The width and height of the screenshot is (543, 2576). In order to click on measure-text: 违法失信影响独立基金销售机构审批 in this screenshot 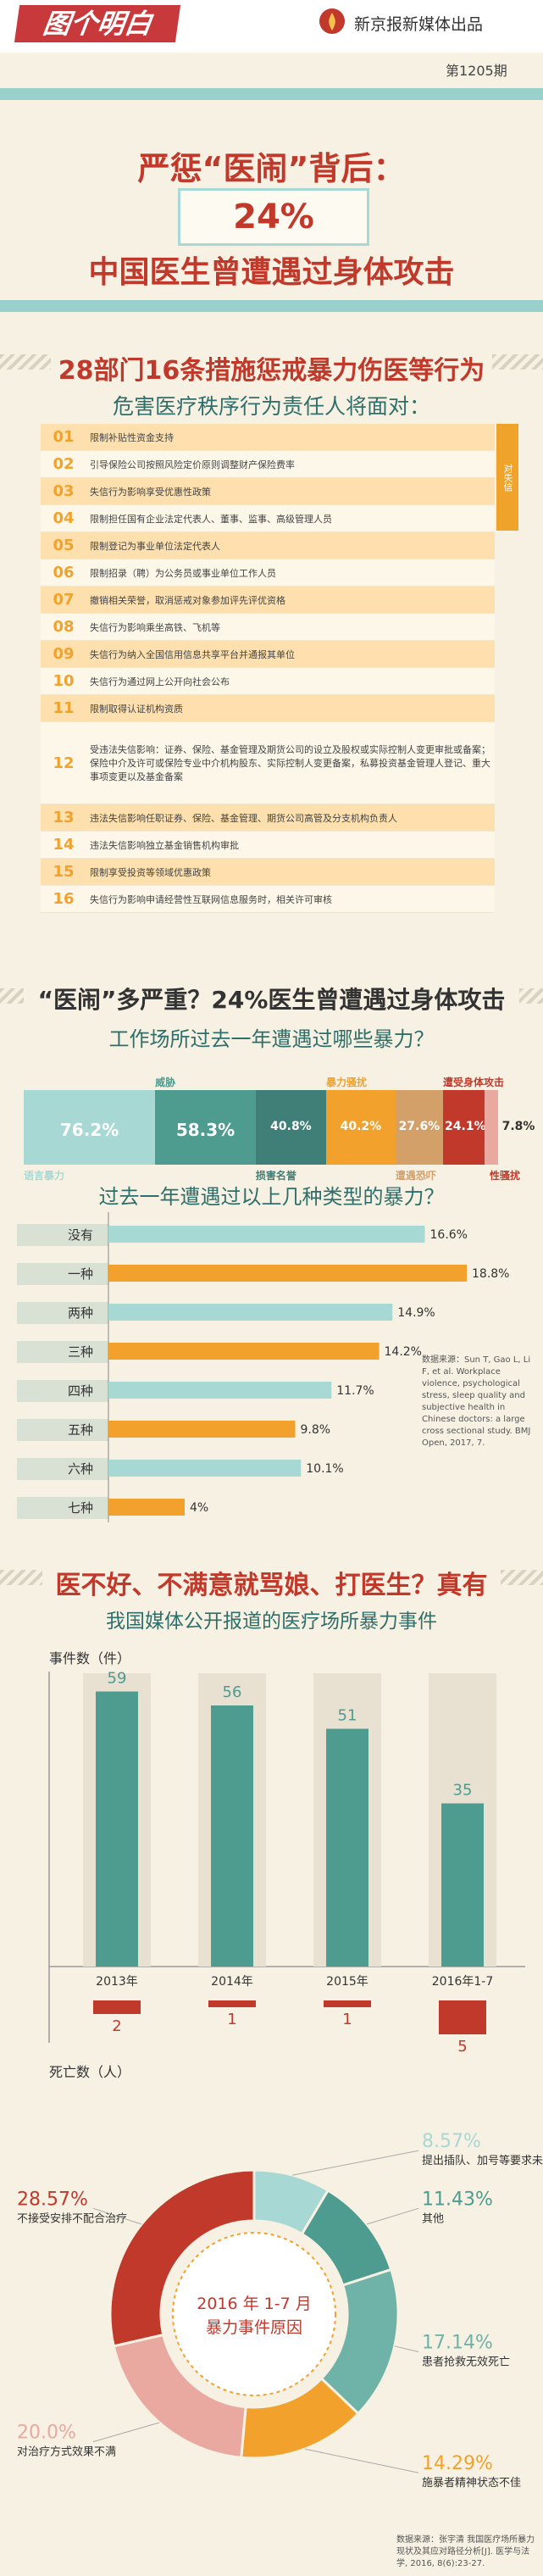, I will do `click(164, 845)`.